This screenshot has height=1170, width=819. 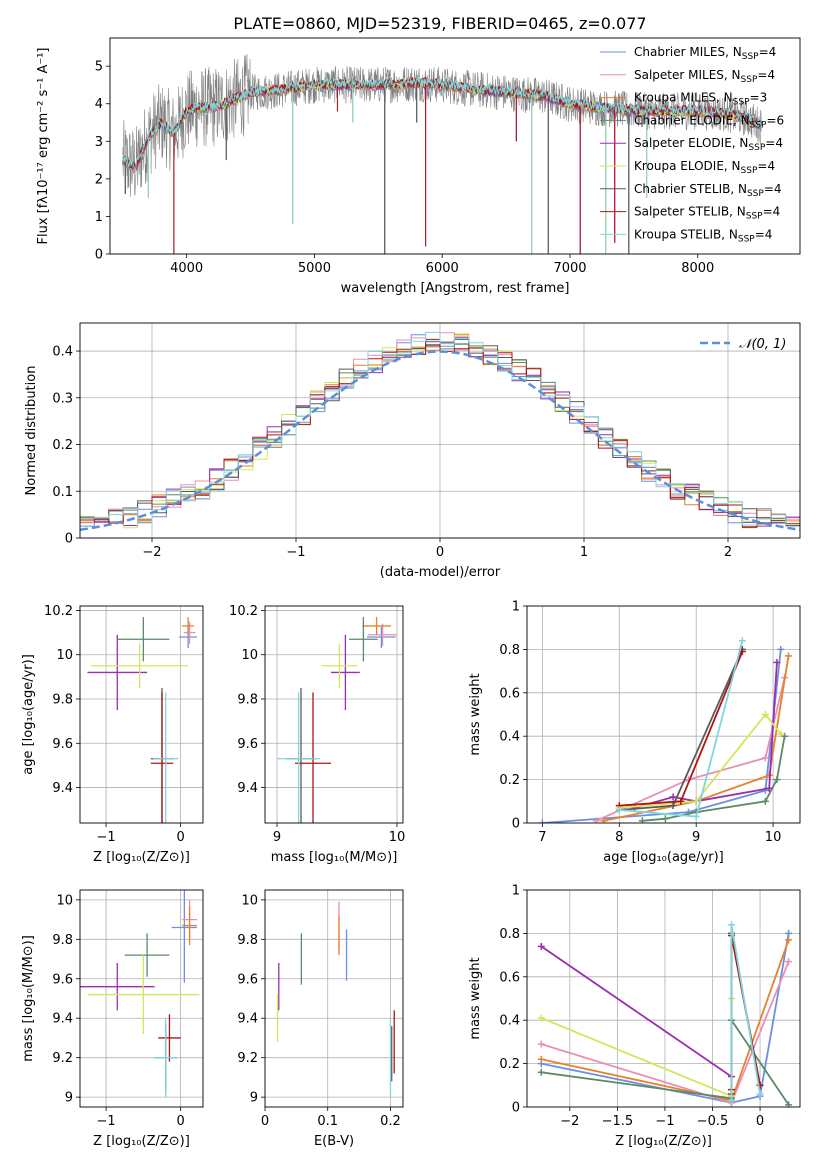 What do you see at coordinates (619, 837) in the screenshot?
I see `x-tick-label: 8` at bounding box center [619, 837].